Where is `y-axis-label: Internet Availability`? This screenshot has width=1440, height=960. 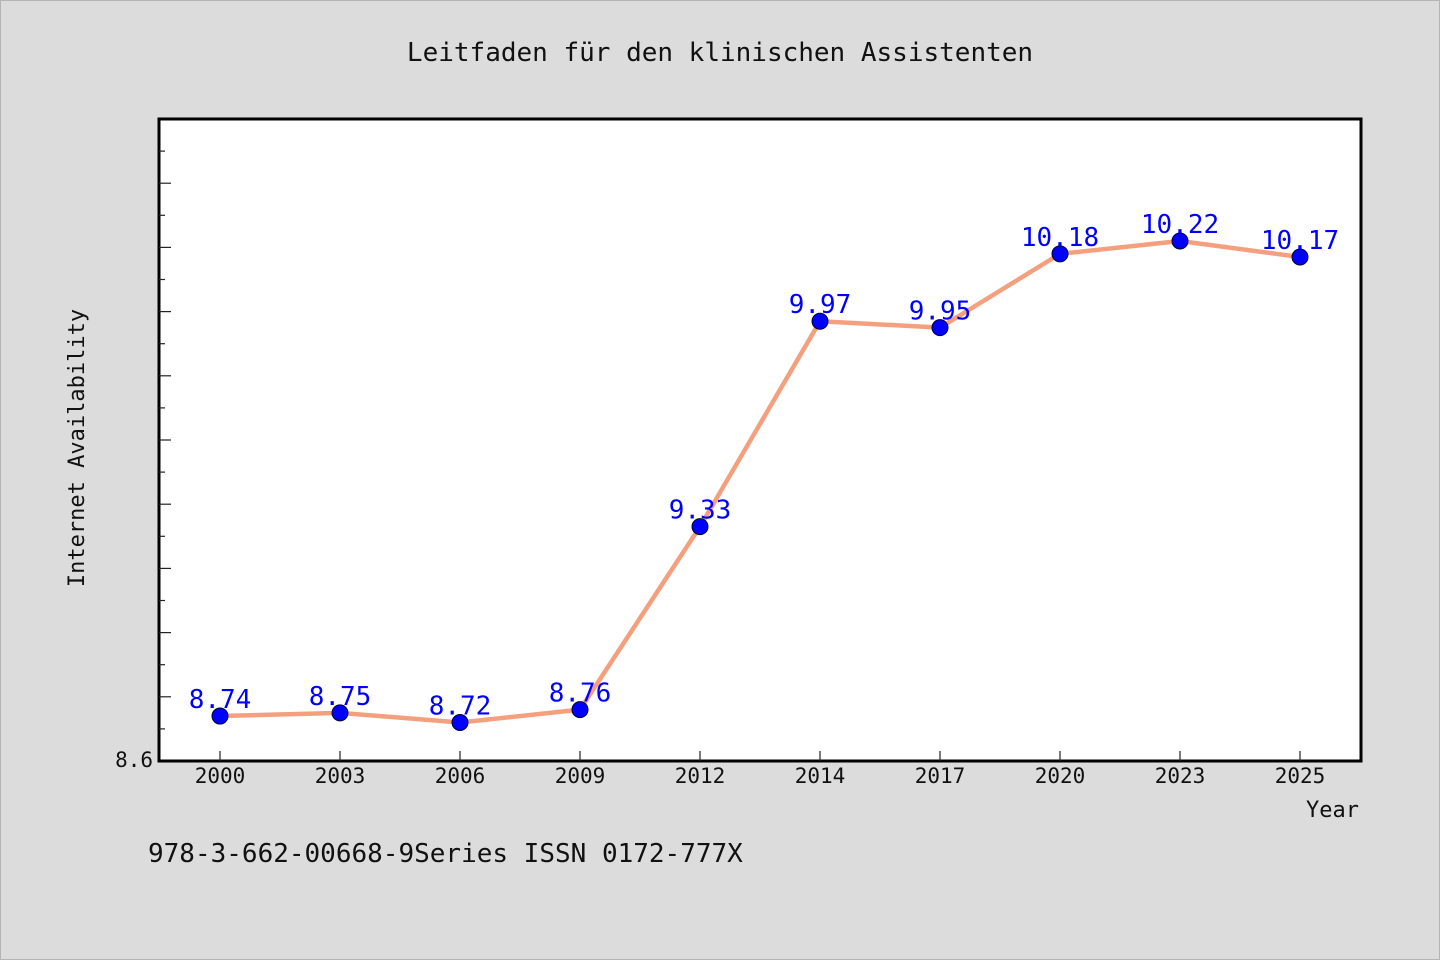 y-axis-label: Internet Availability is located at coordinates (77, 448).